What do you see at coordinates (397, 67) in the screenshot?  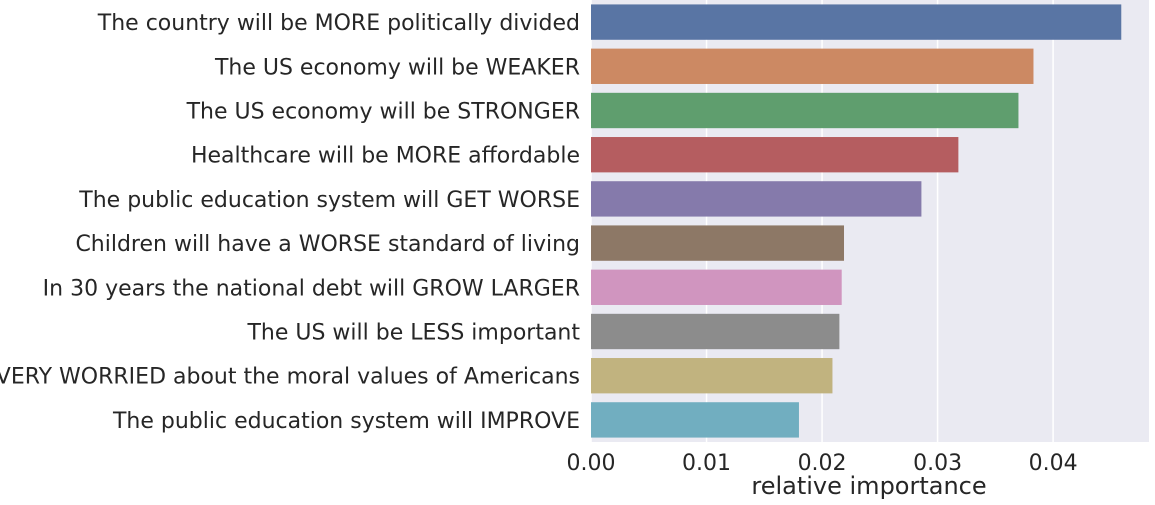 I see `category-label: The US economy will be WEAKER` at bounding box center [397, 67].